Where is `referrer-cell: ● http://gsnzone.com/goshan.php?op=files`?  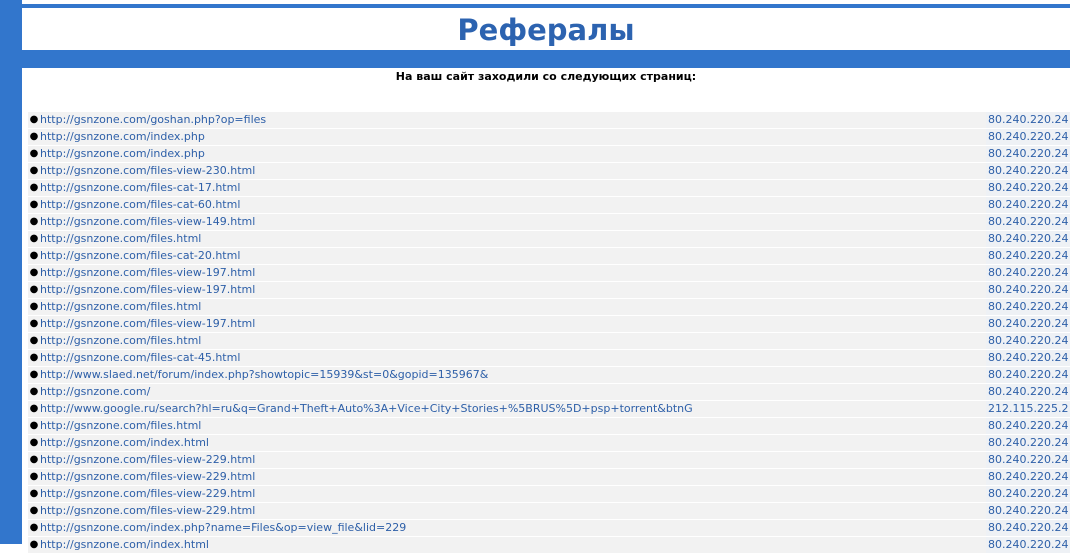 referrer-cell: ● http://gsnzone.com/goshan.php?op=files is located at coordinates (507, 120).